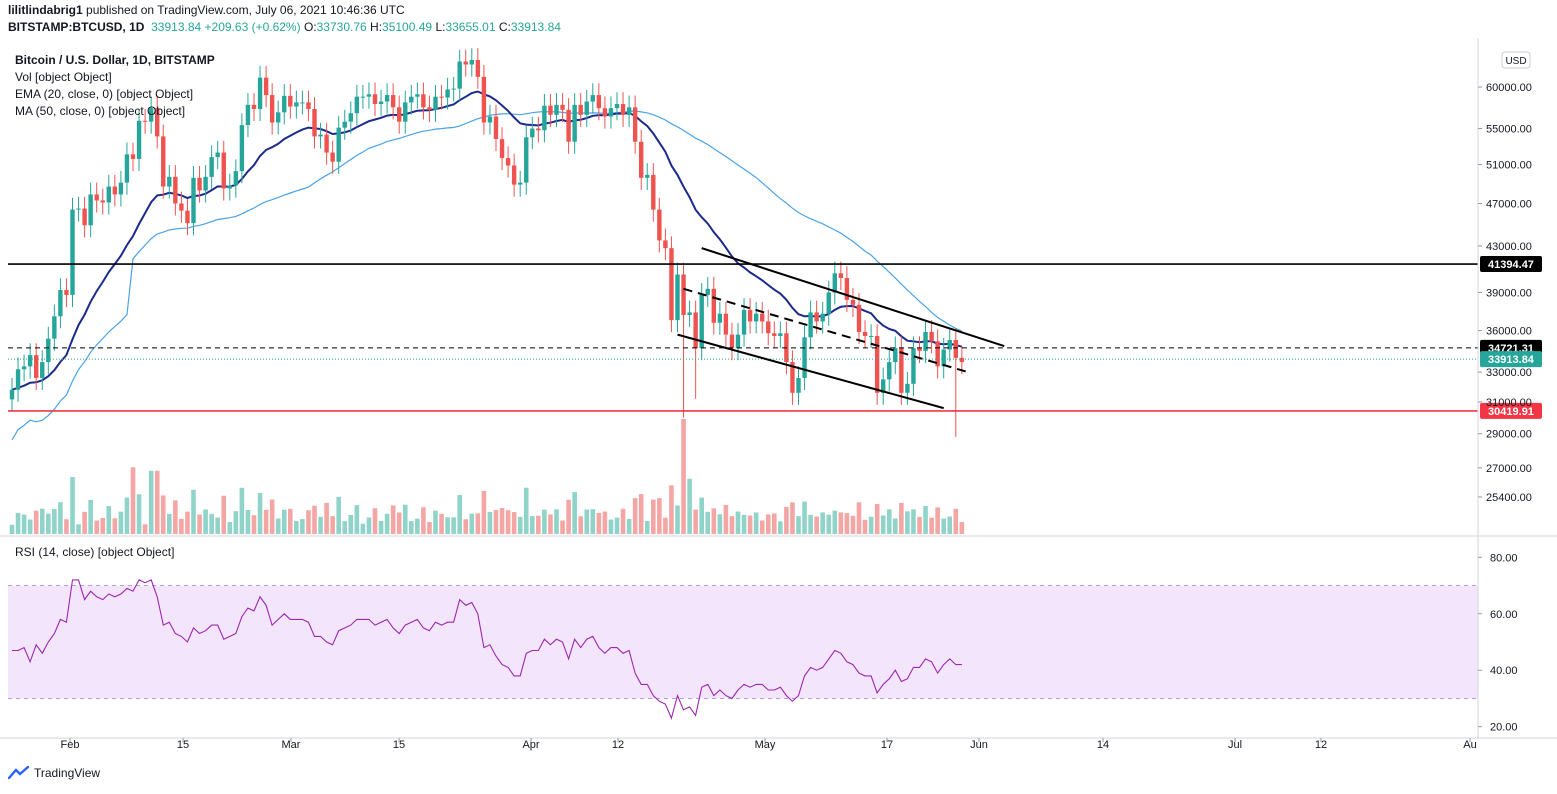 This screenshot has height=794, width=1557. What do you see at coordinates (45, 10) in the screenshot?
I see `author-name: lilitlindabrig1` at bounding box center [45, 10].